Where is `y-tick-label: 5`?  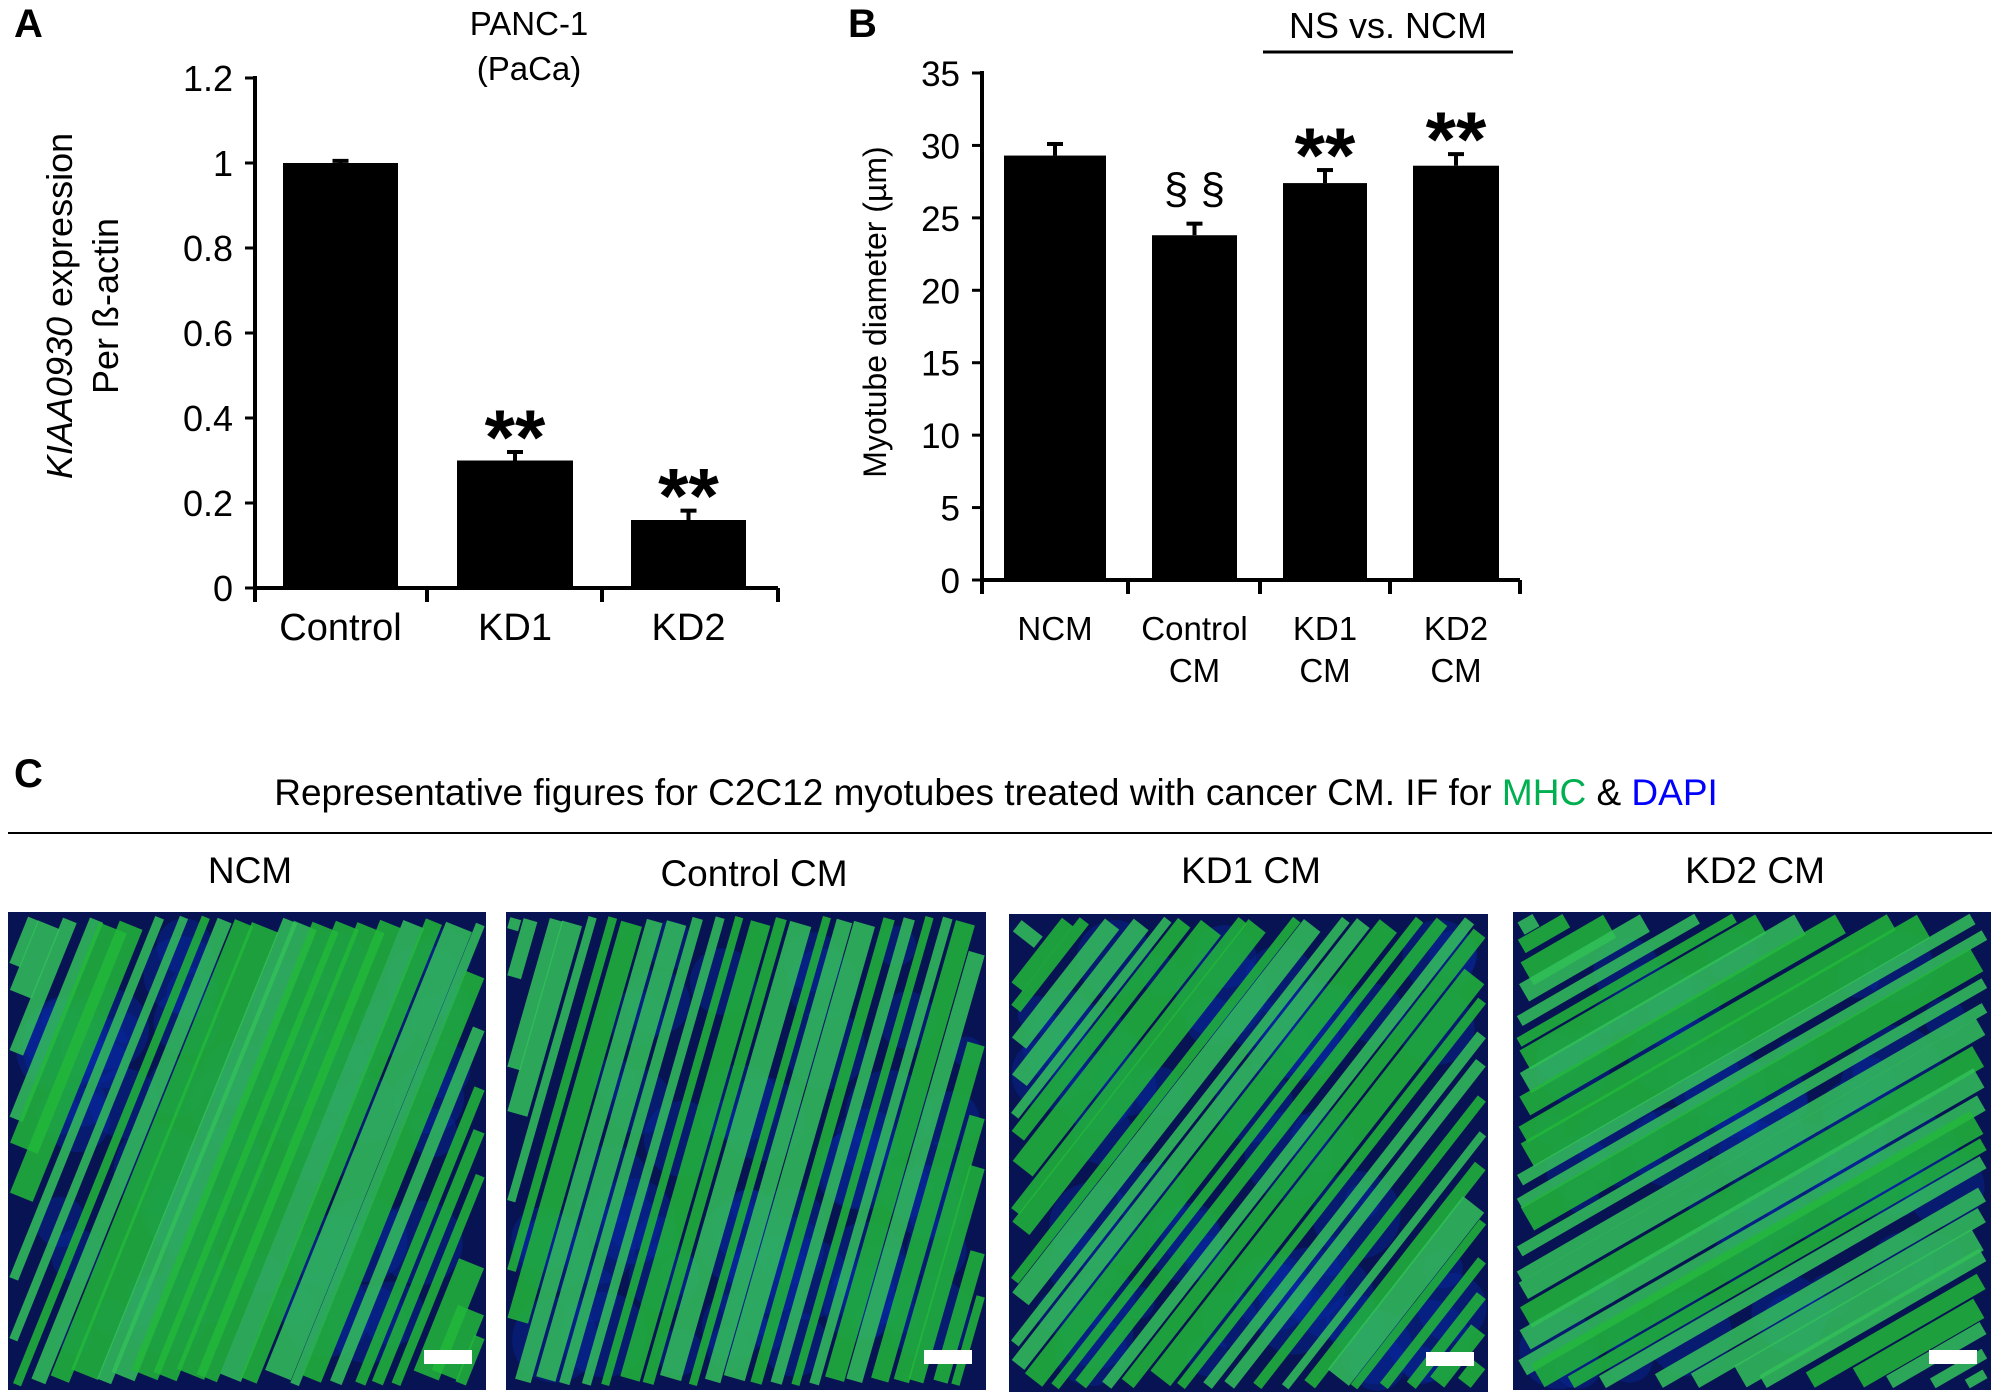
y-tick-label: 5 is located at coordinates (950, 509).